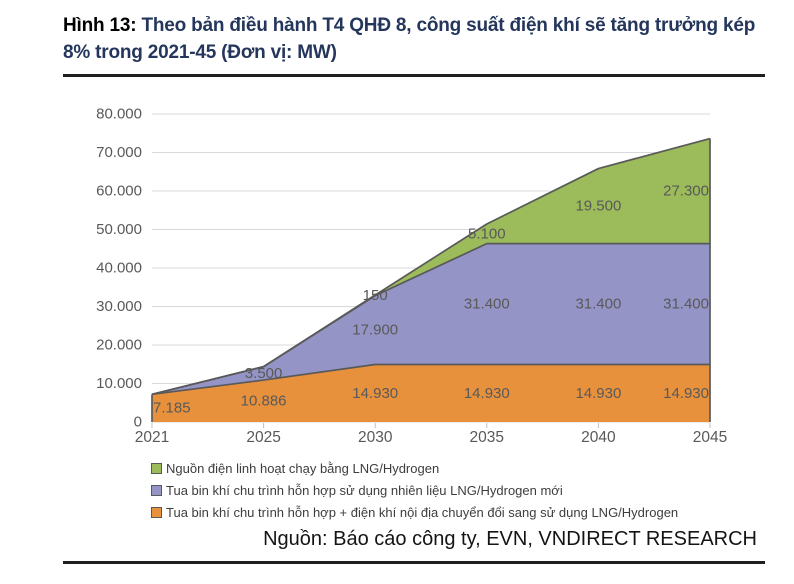  What do you see at coordinates (264, 401) in the screenshot?
I see `data-label: 10.886` at bounding box center [264, 401].